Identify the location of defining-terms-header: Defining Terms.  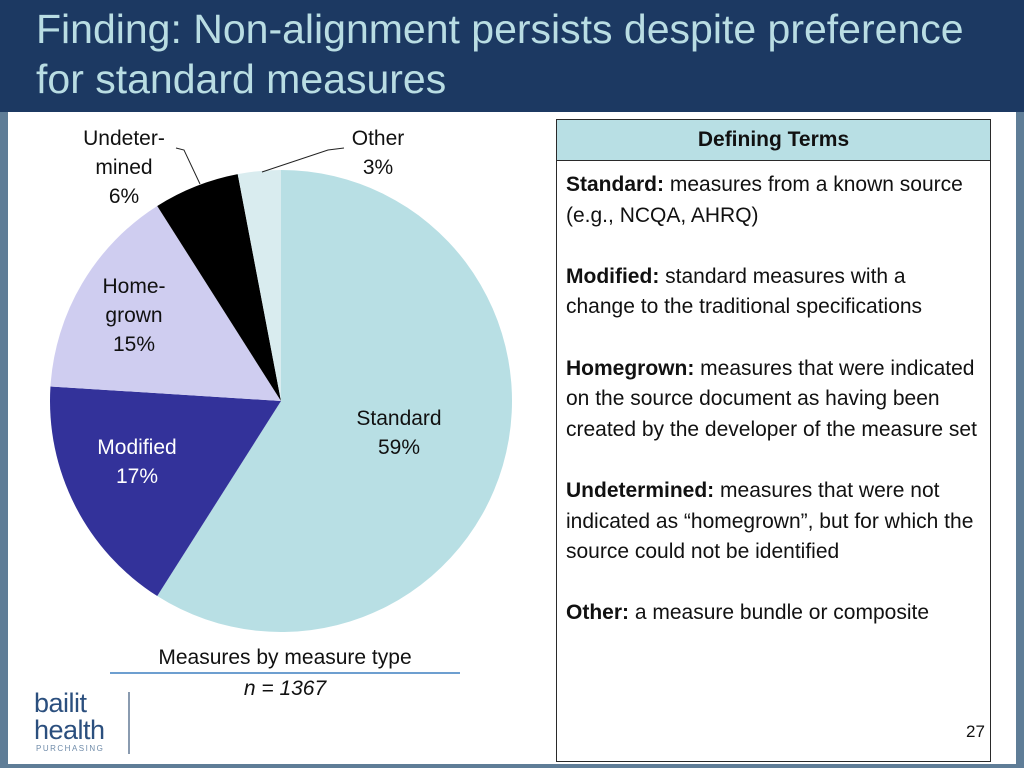
(773, 140).